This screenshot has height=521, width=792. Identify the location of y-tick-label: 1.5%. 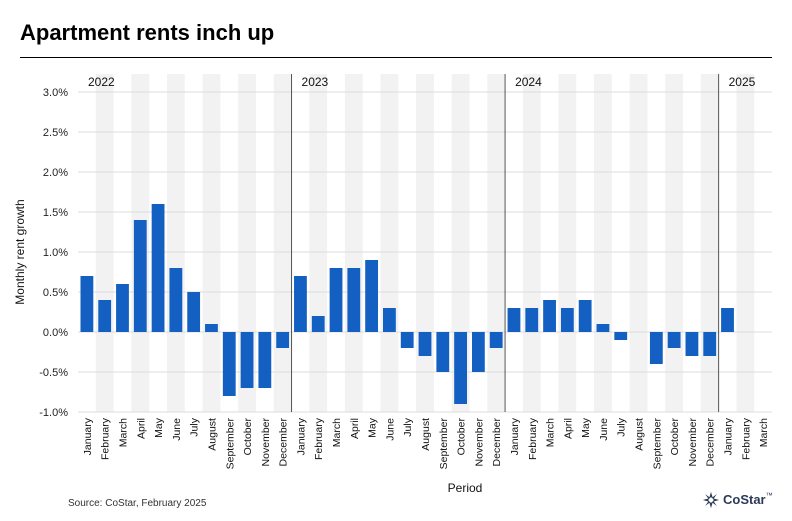
(55, 213).